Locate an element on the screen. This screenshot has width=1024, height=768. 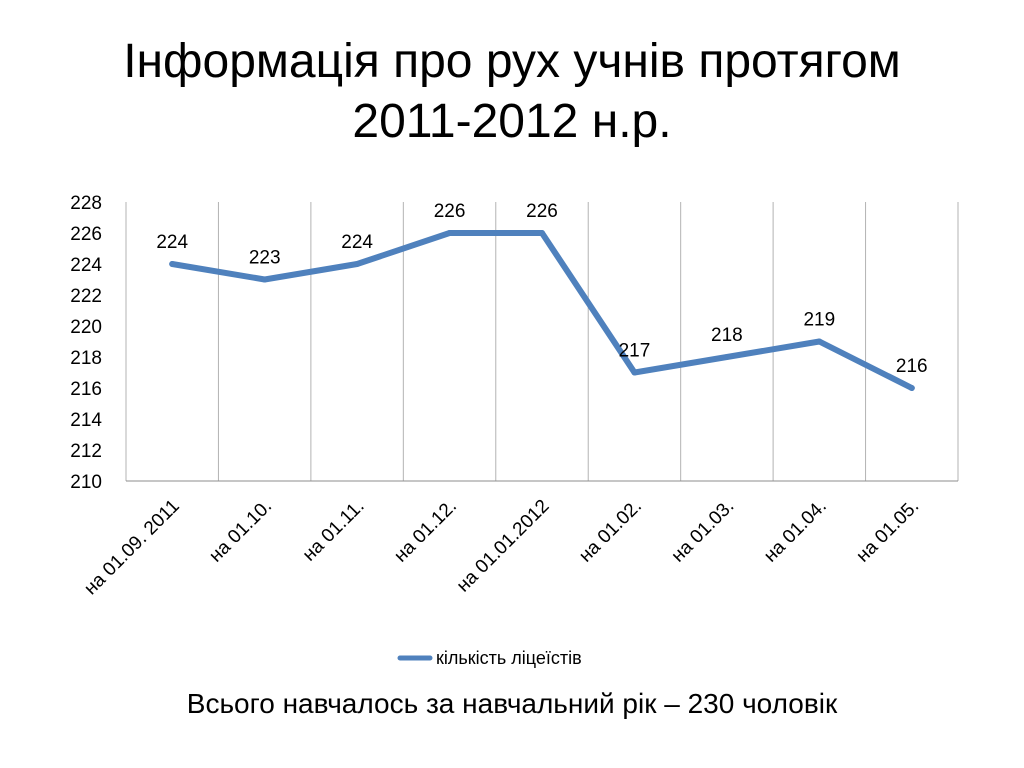
y-tick-label: 212 is located at coordinates (86, 451).